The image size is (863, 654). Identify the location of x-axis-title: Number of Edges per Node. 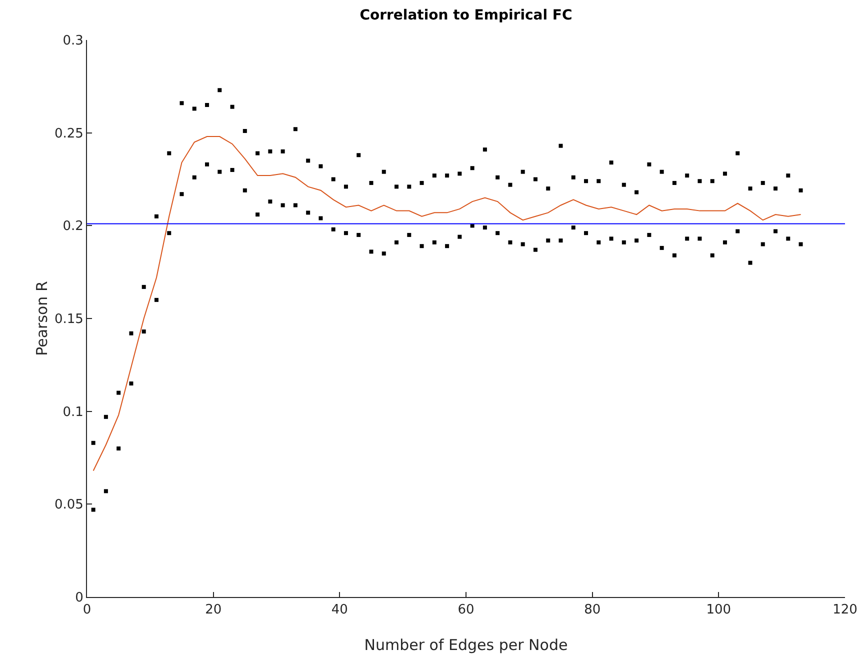
(466, 645).